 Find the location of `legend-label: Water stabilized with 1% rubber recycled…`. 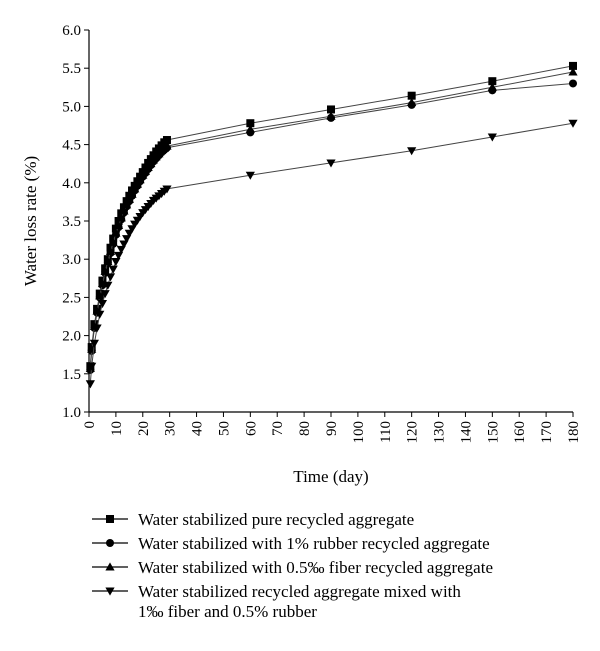

legend-label: Water stabilized with 1% rubber recycled… is located at coordinates (314, 543).